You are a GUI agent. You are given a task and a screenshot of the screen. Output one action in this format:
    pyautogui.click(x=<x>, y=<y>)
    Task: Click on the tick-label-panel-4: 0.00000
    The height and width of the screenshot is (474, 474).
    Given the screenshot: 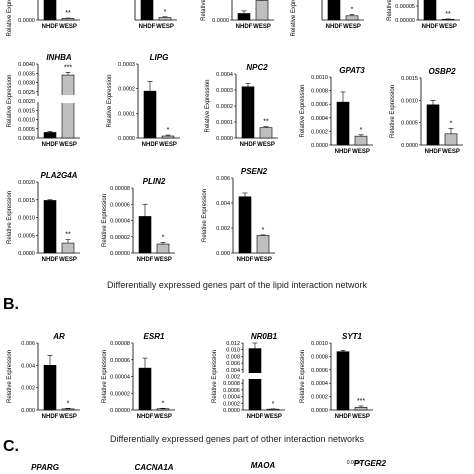 What is the action you would take?
    pyautogui.click(x=405, y=21)
    